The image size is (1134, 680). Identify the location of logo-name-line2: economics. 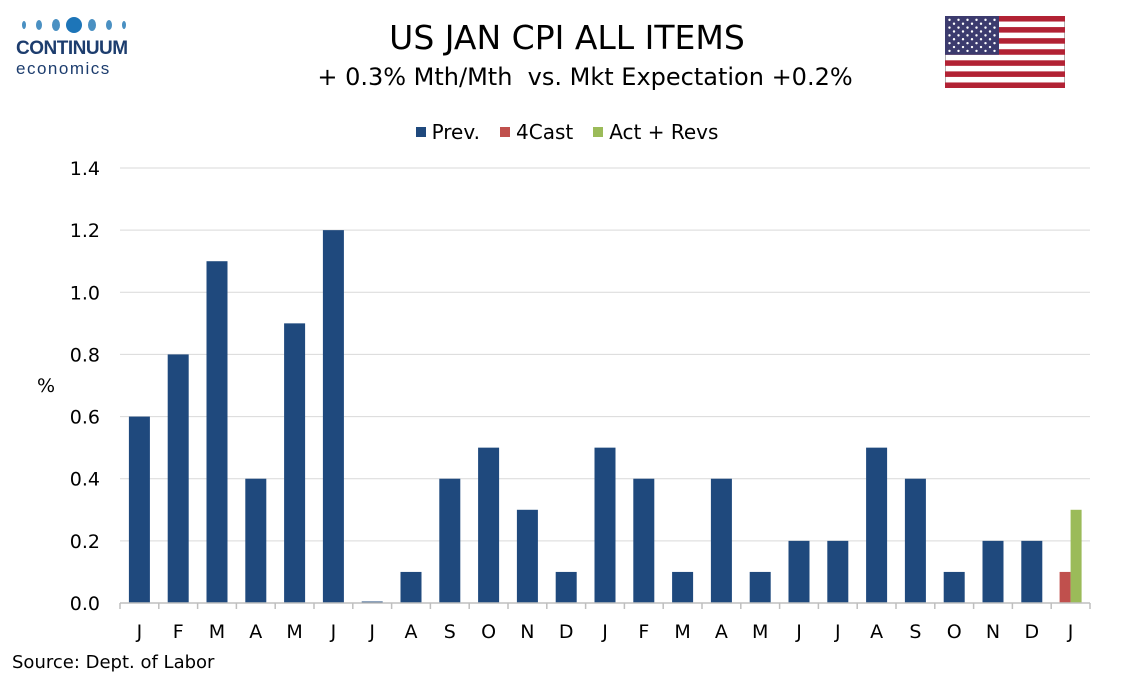
(63, 68).